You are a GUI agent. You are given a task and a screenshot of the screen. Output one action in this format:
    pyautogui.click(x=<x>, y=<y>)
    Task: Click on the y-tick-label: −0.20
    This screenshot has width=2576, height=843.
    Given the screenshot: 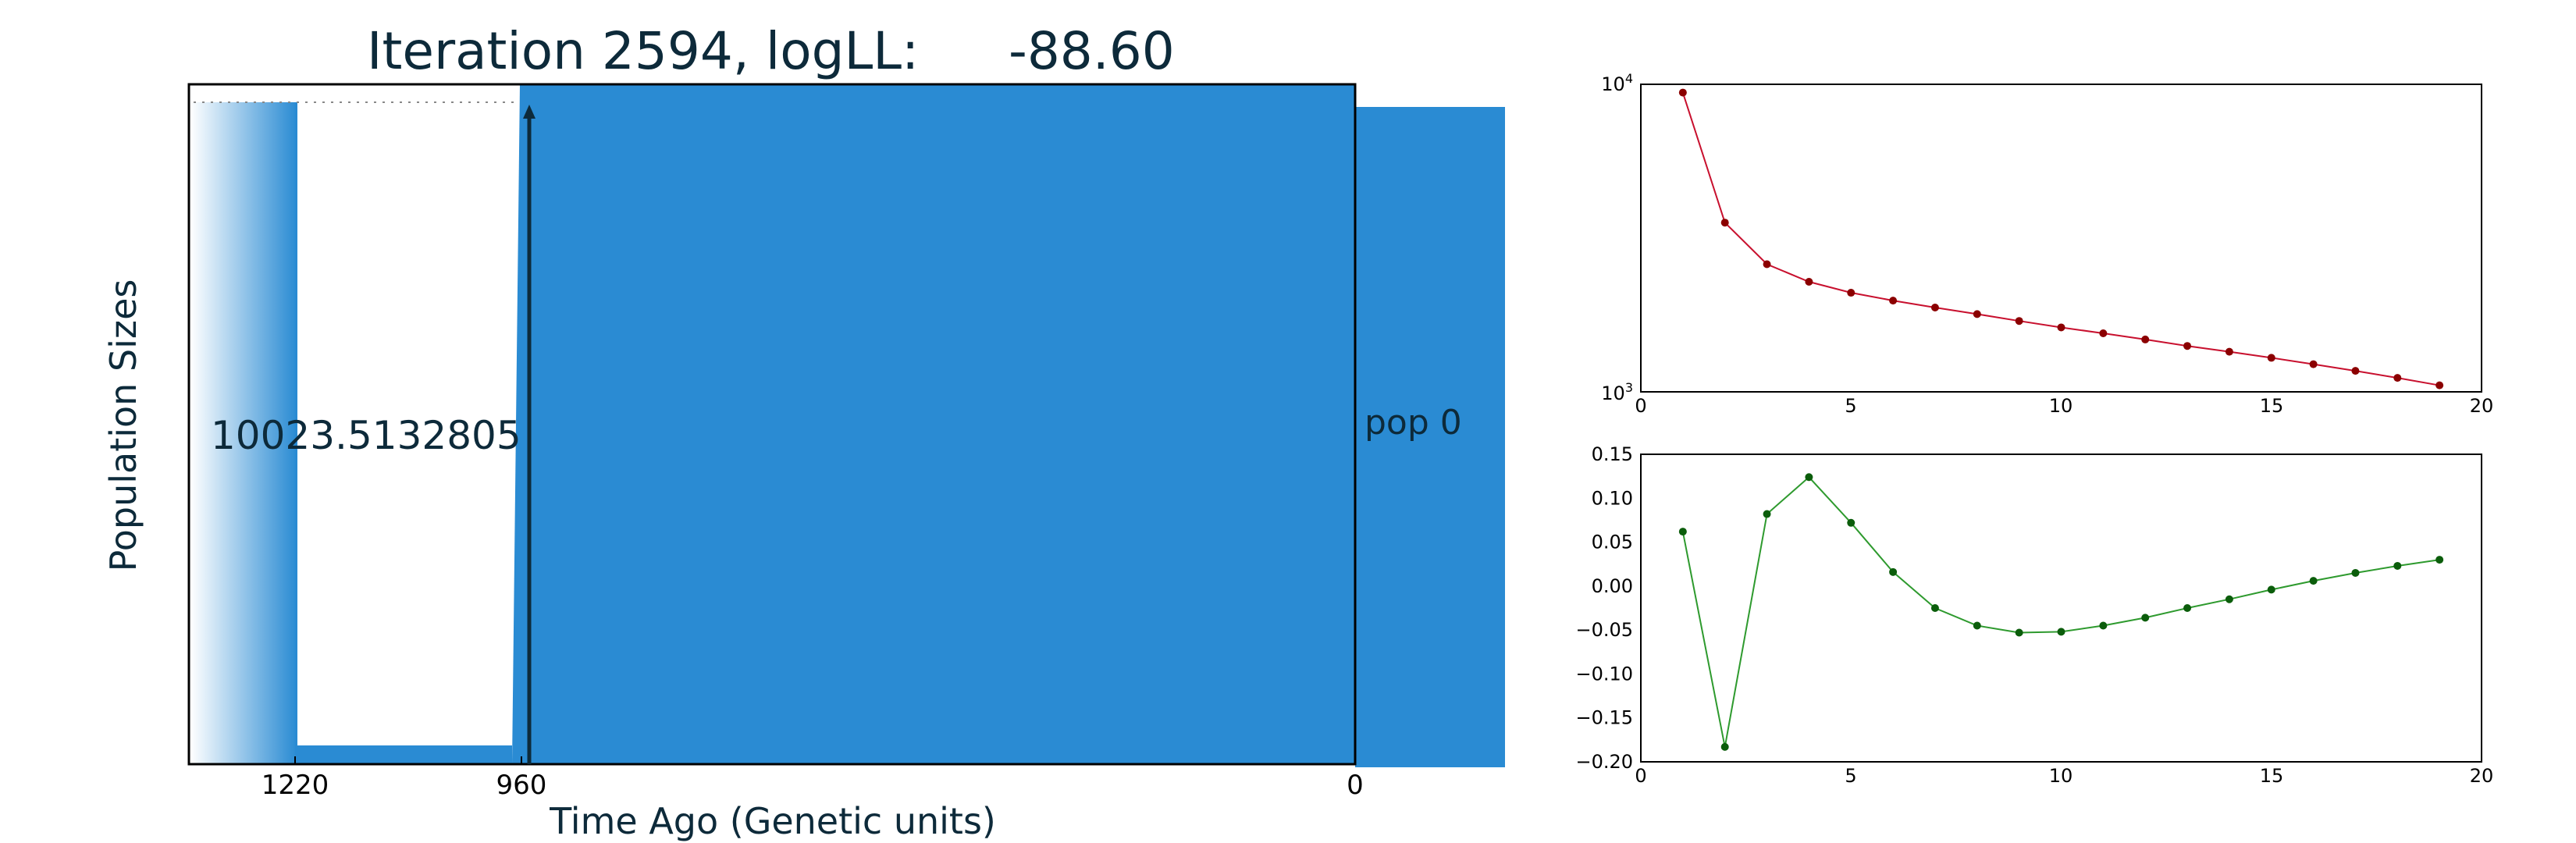 What is the action you would take?
    pyautogui.click(x=1604, y=762)
    